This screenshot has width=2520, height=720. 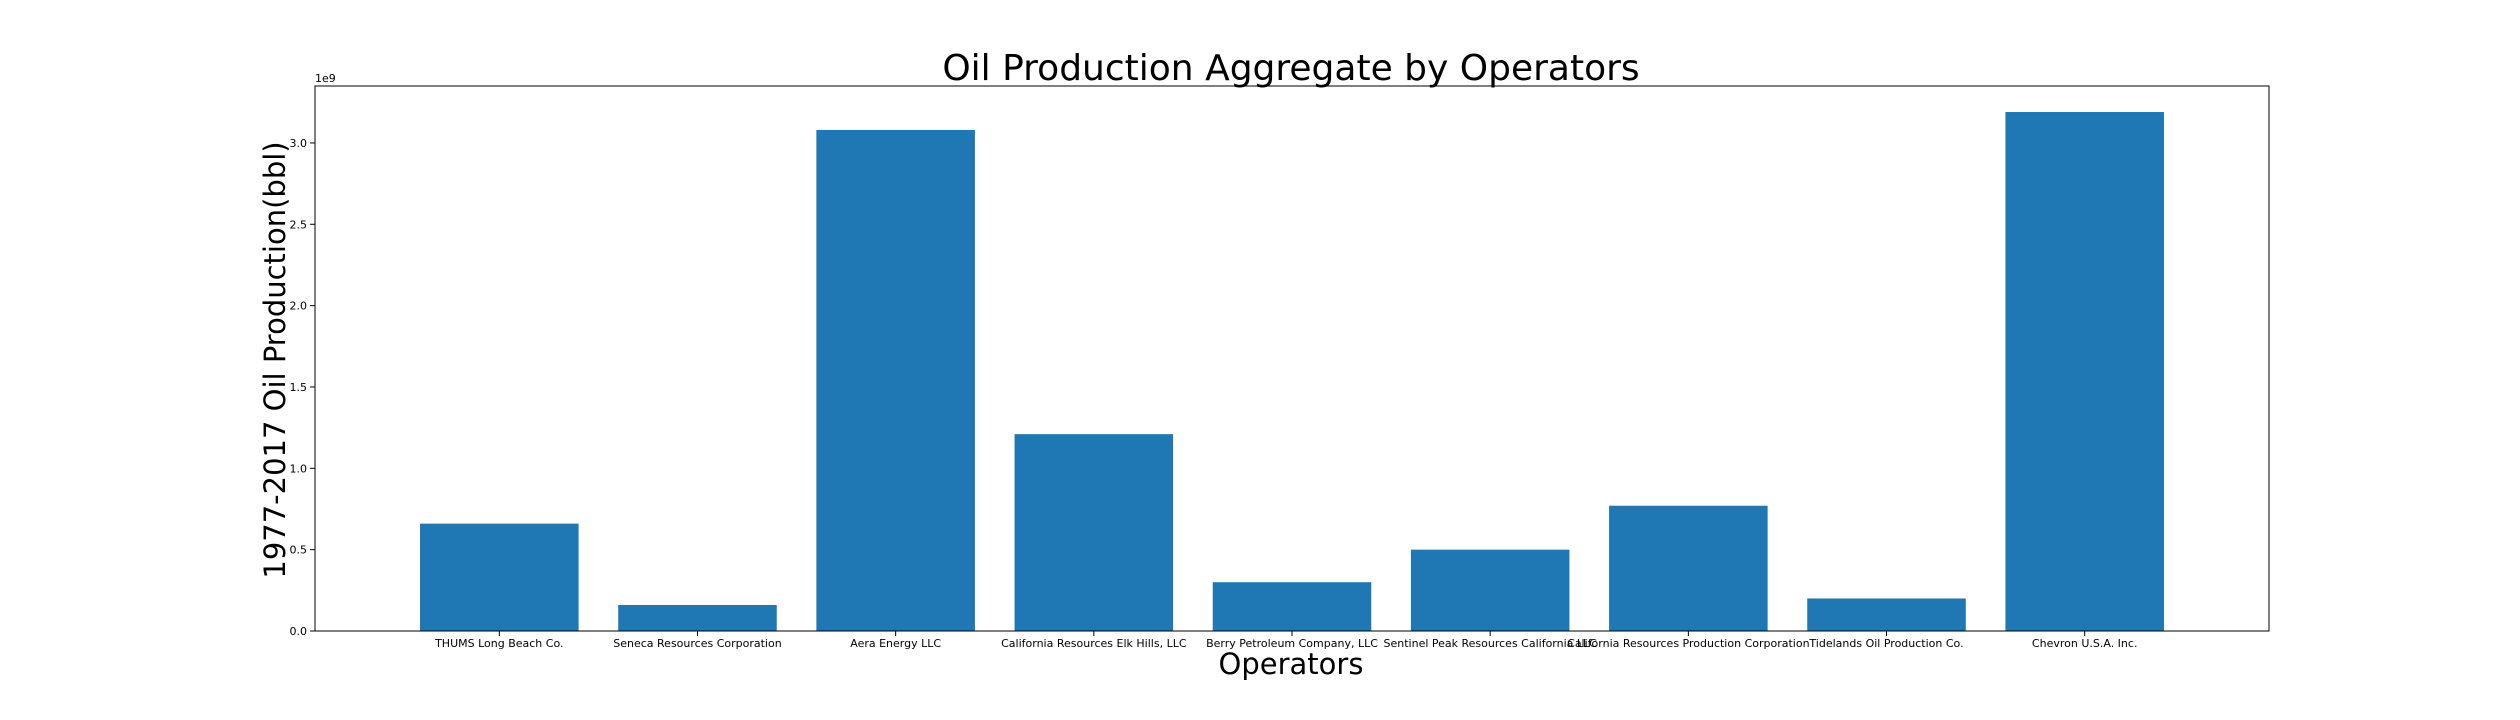 I want to click on x-tick-label: Berry Petroleum Company, LLC, so click(x=1292, y=643).